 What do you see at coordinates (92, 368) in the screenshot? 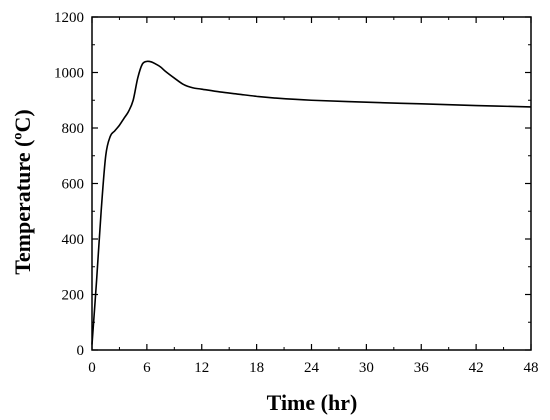
I see `x-tick-label: 0` at bounding box center [92, 368].